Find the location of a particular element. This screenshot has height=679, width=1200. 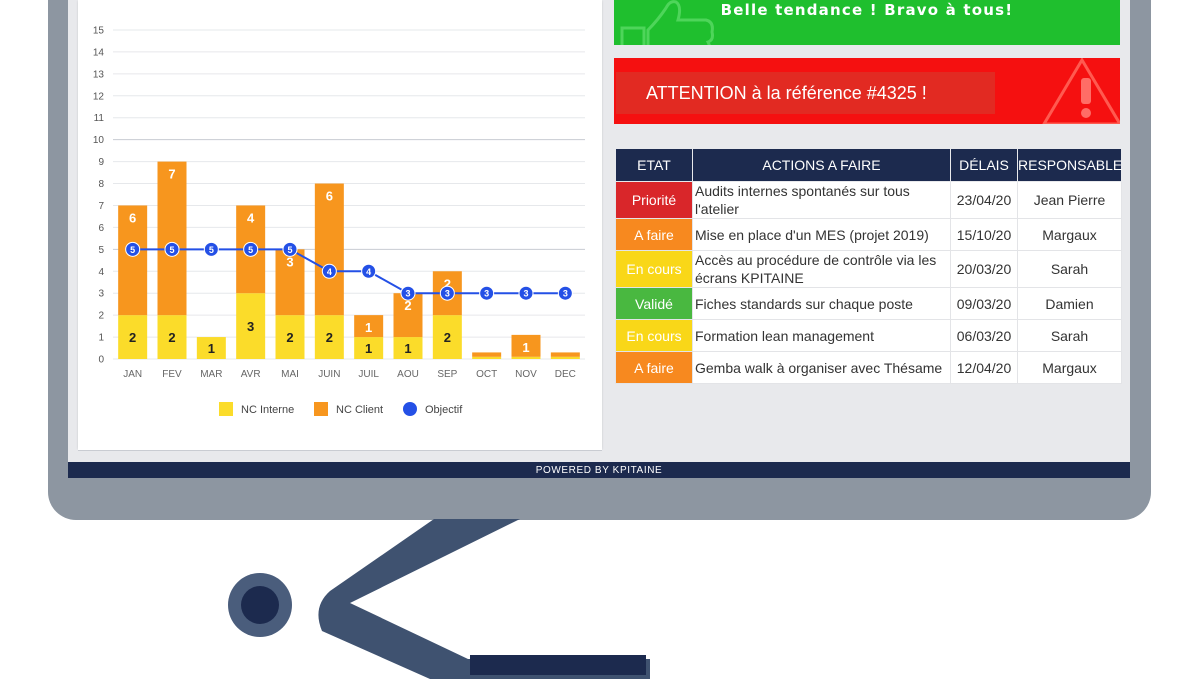

y-tick-label: 12 is located at coordinates (99, 96).